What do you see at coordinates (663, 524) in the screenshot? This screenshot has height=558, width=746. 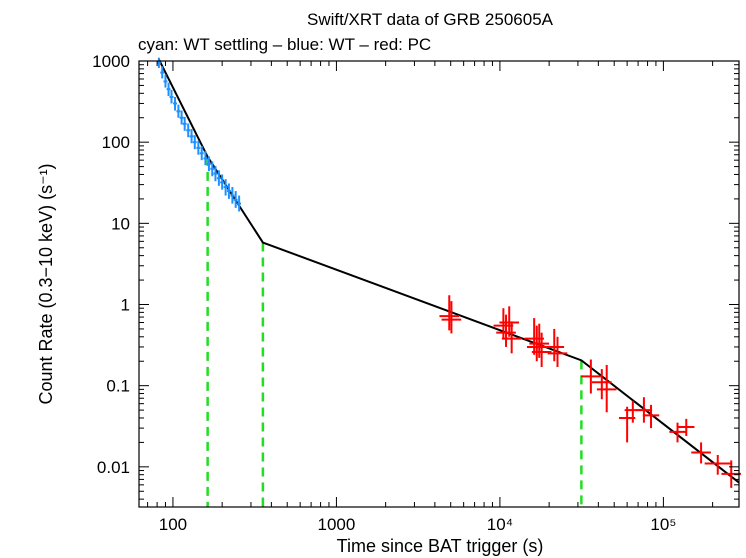 I see `x-tick-label: 10⁵` at bounding box center [663, 524].